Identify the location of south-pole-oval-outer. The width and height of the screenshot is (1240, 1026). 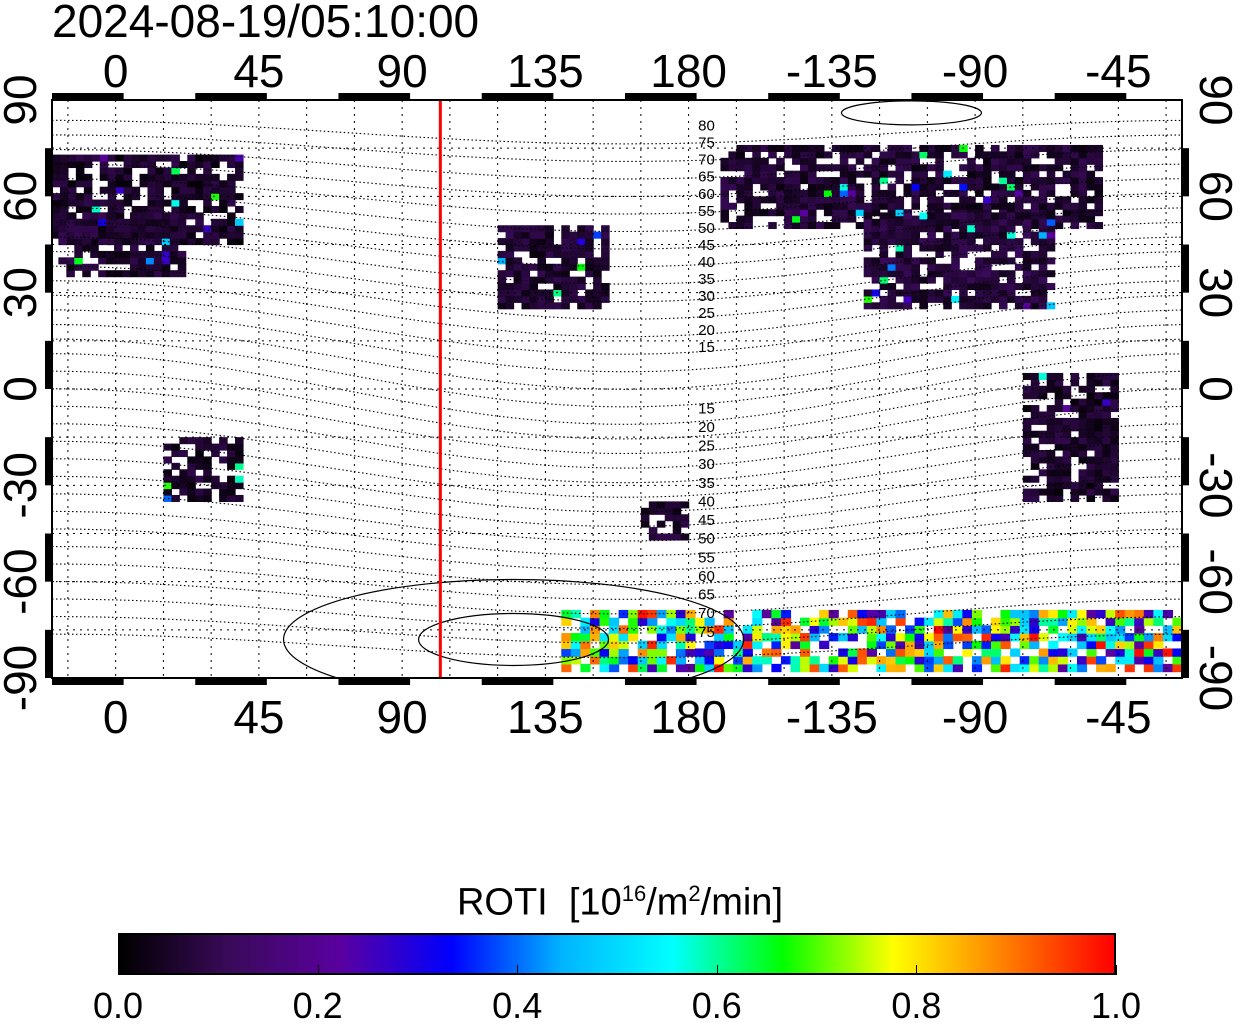
(514, 628).